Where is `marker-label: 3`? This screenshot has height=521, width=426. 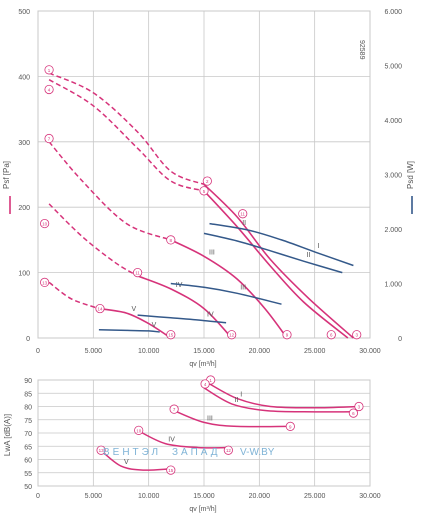
marker-label: 3 is located at coordinates (356, 335).